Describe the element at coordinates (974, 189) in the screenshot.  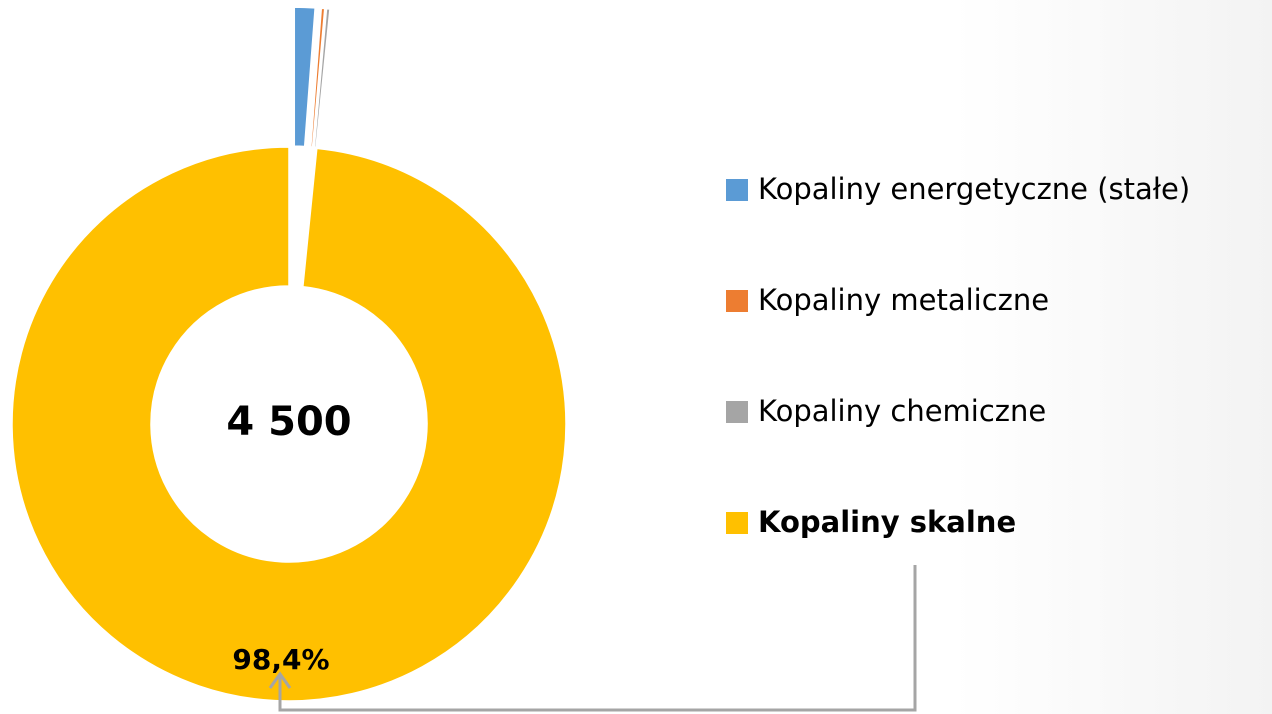
I see `legend-label: Kopaliny energetyczne (stałe)` at that location.